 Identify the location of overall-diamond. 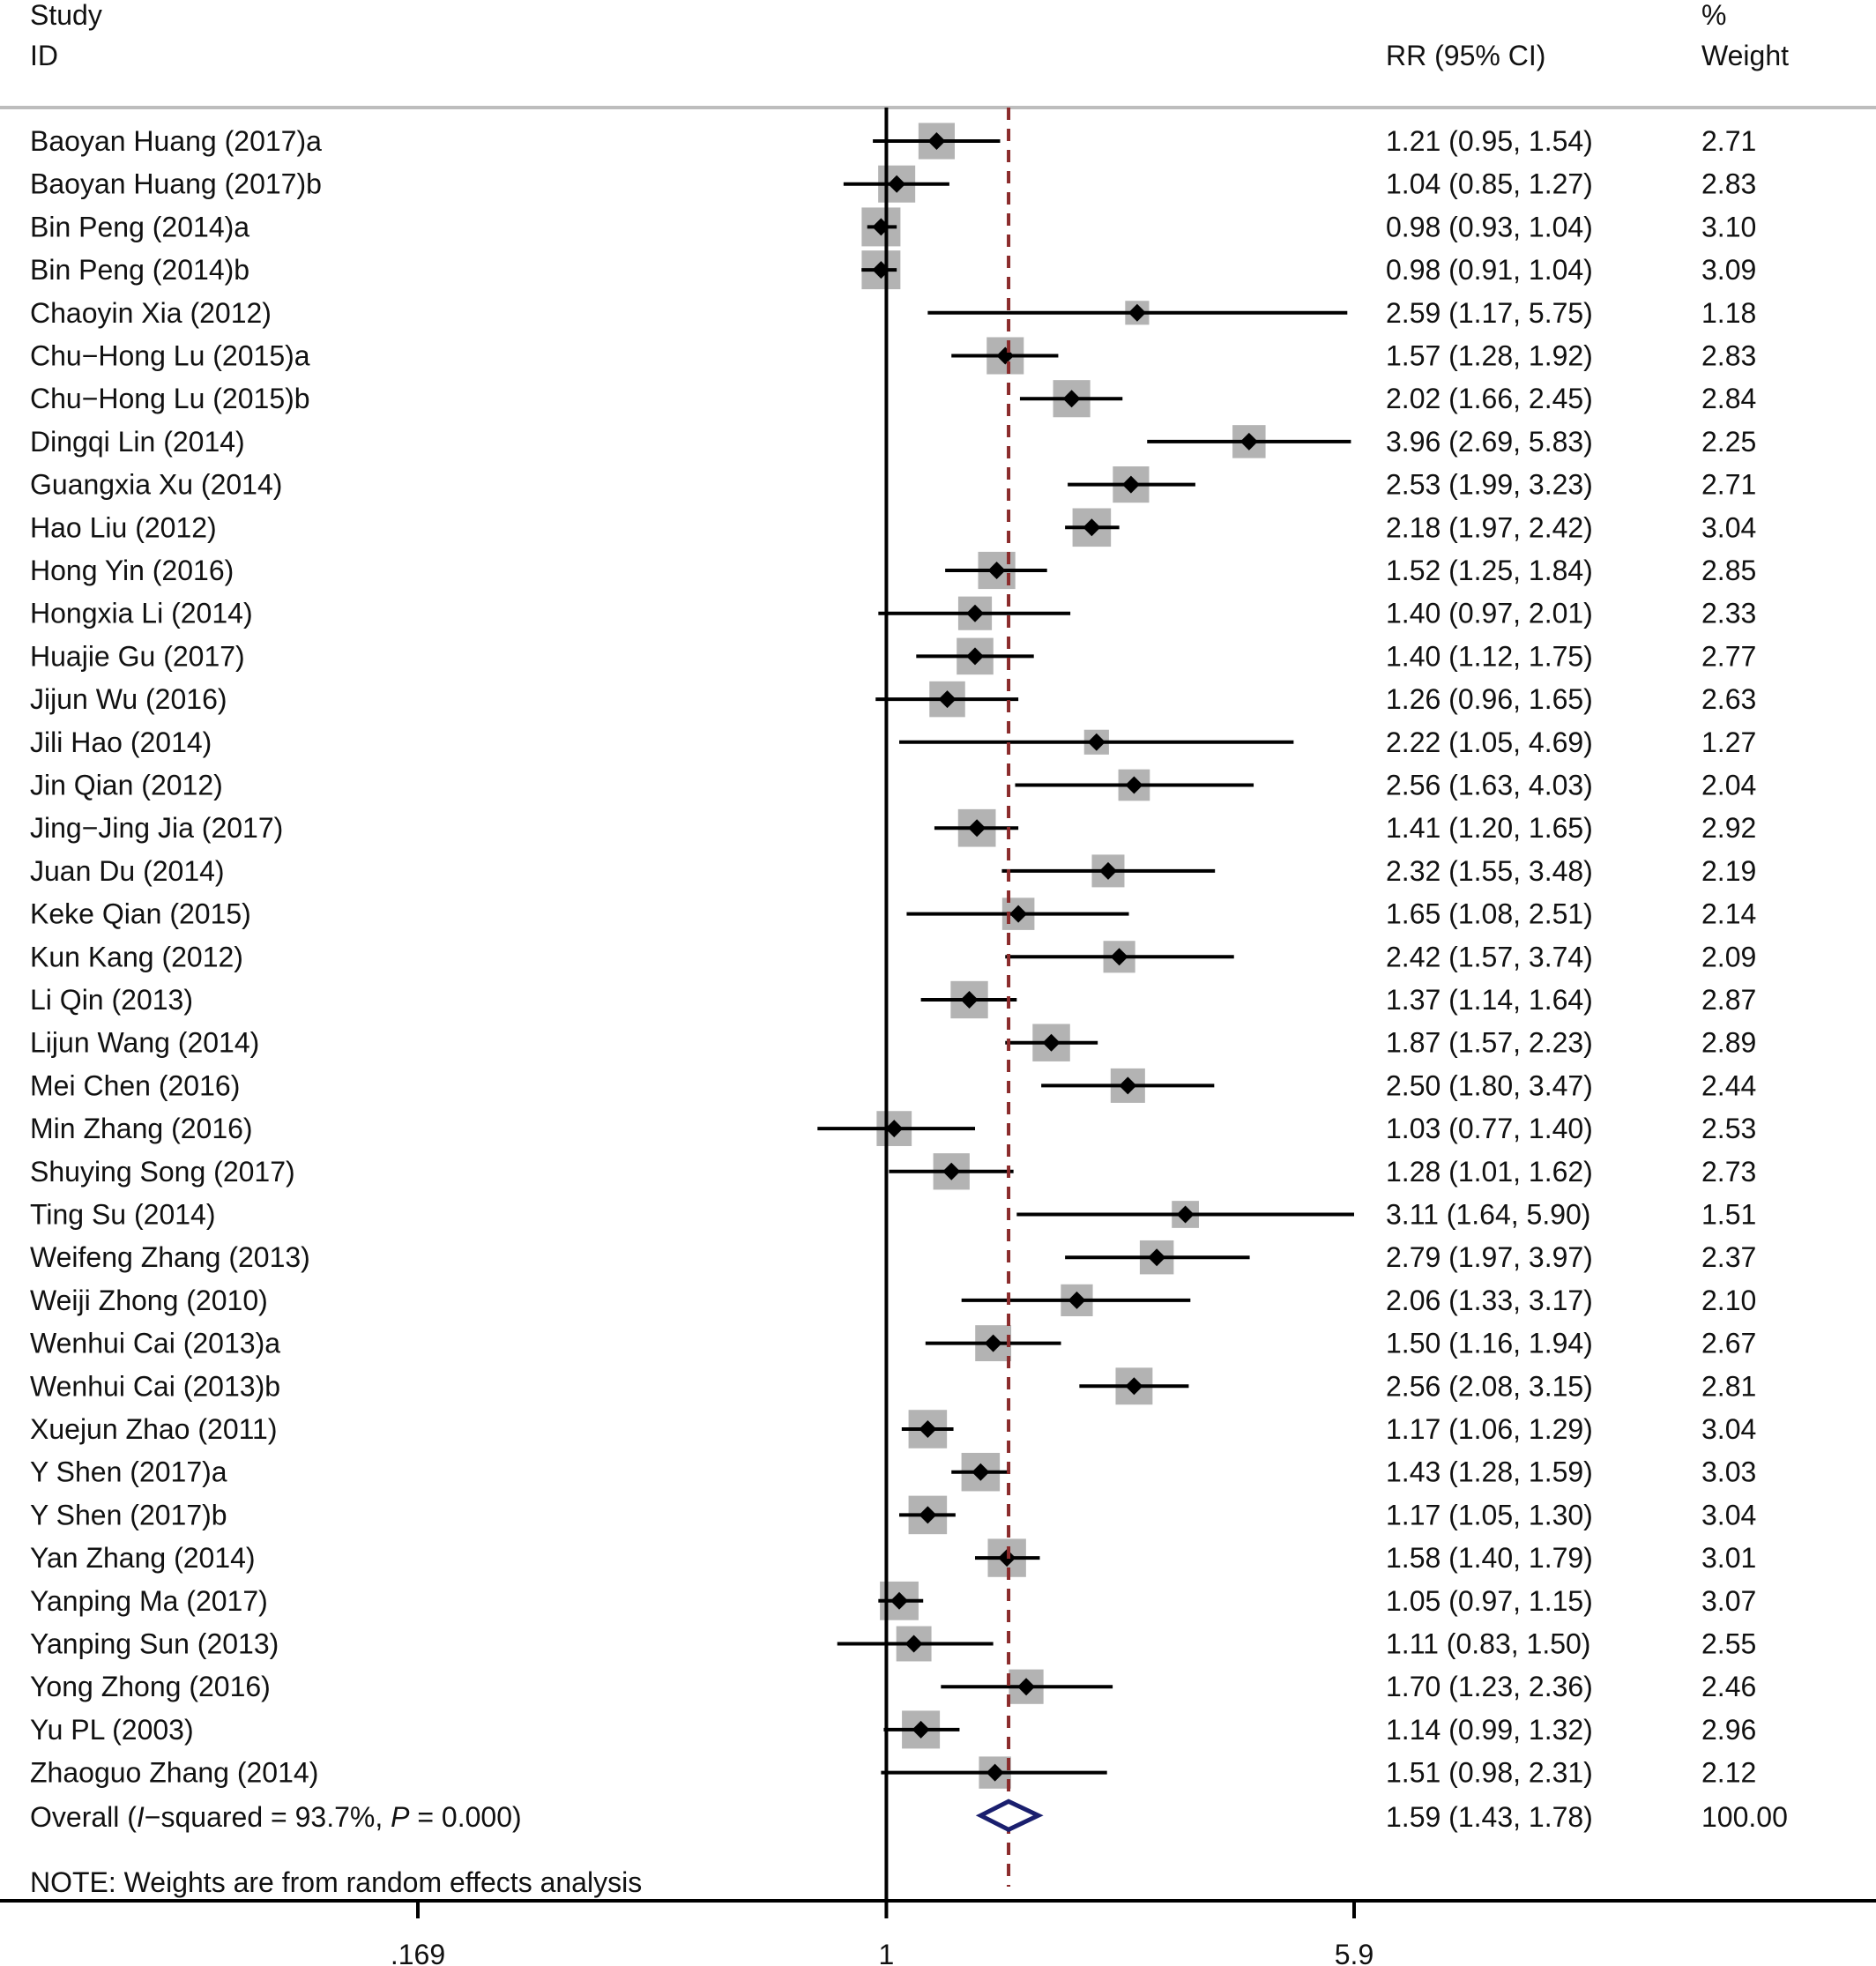
(1009, 1816).